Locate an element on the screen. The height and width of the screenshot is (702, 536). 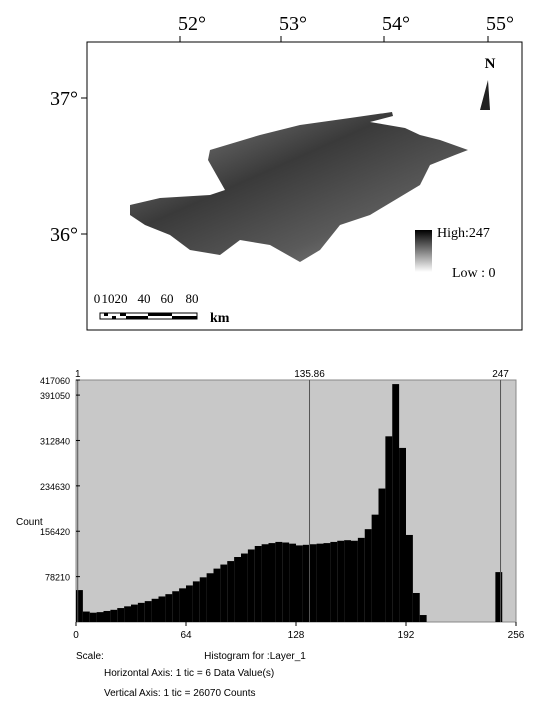
note: Horizontal Axis: 1 tic = 6 Data Value(s) is located at coordinates (189, 673).